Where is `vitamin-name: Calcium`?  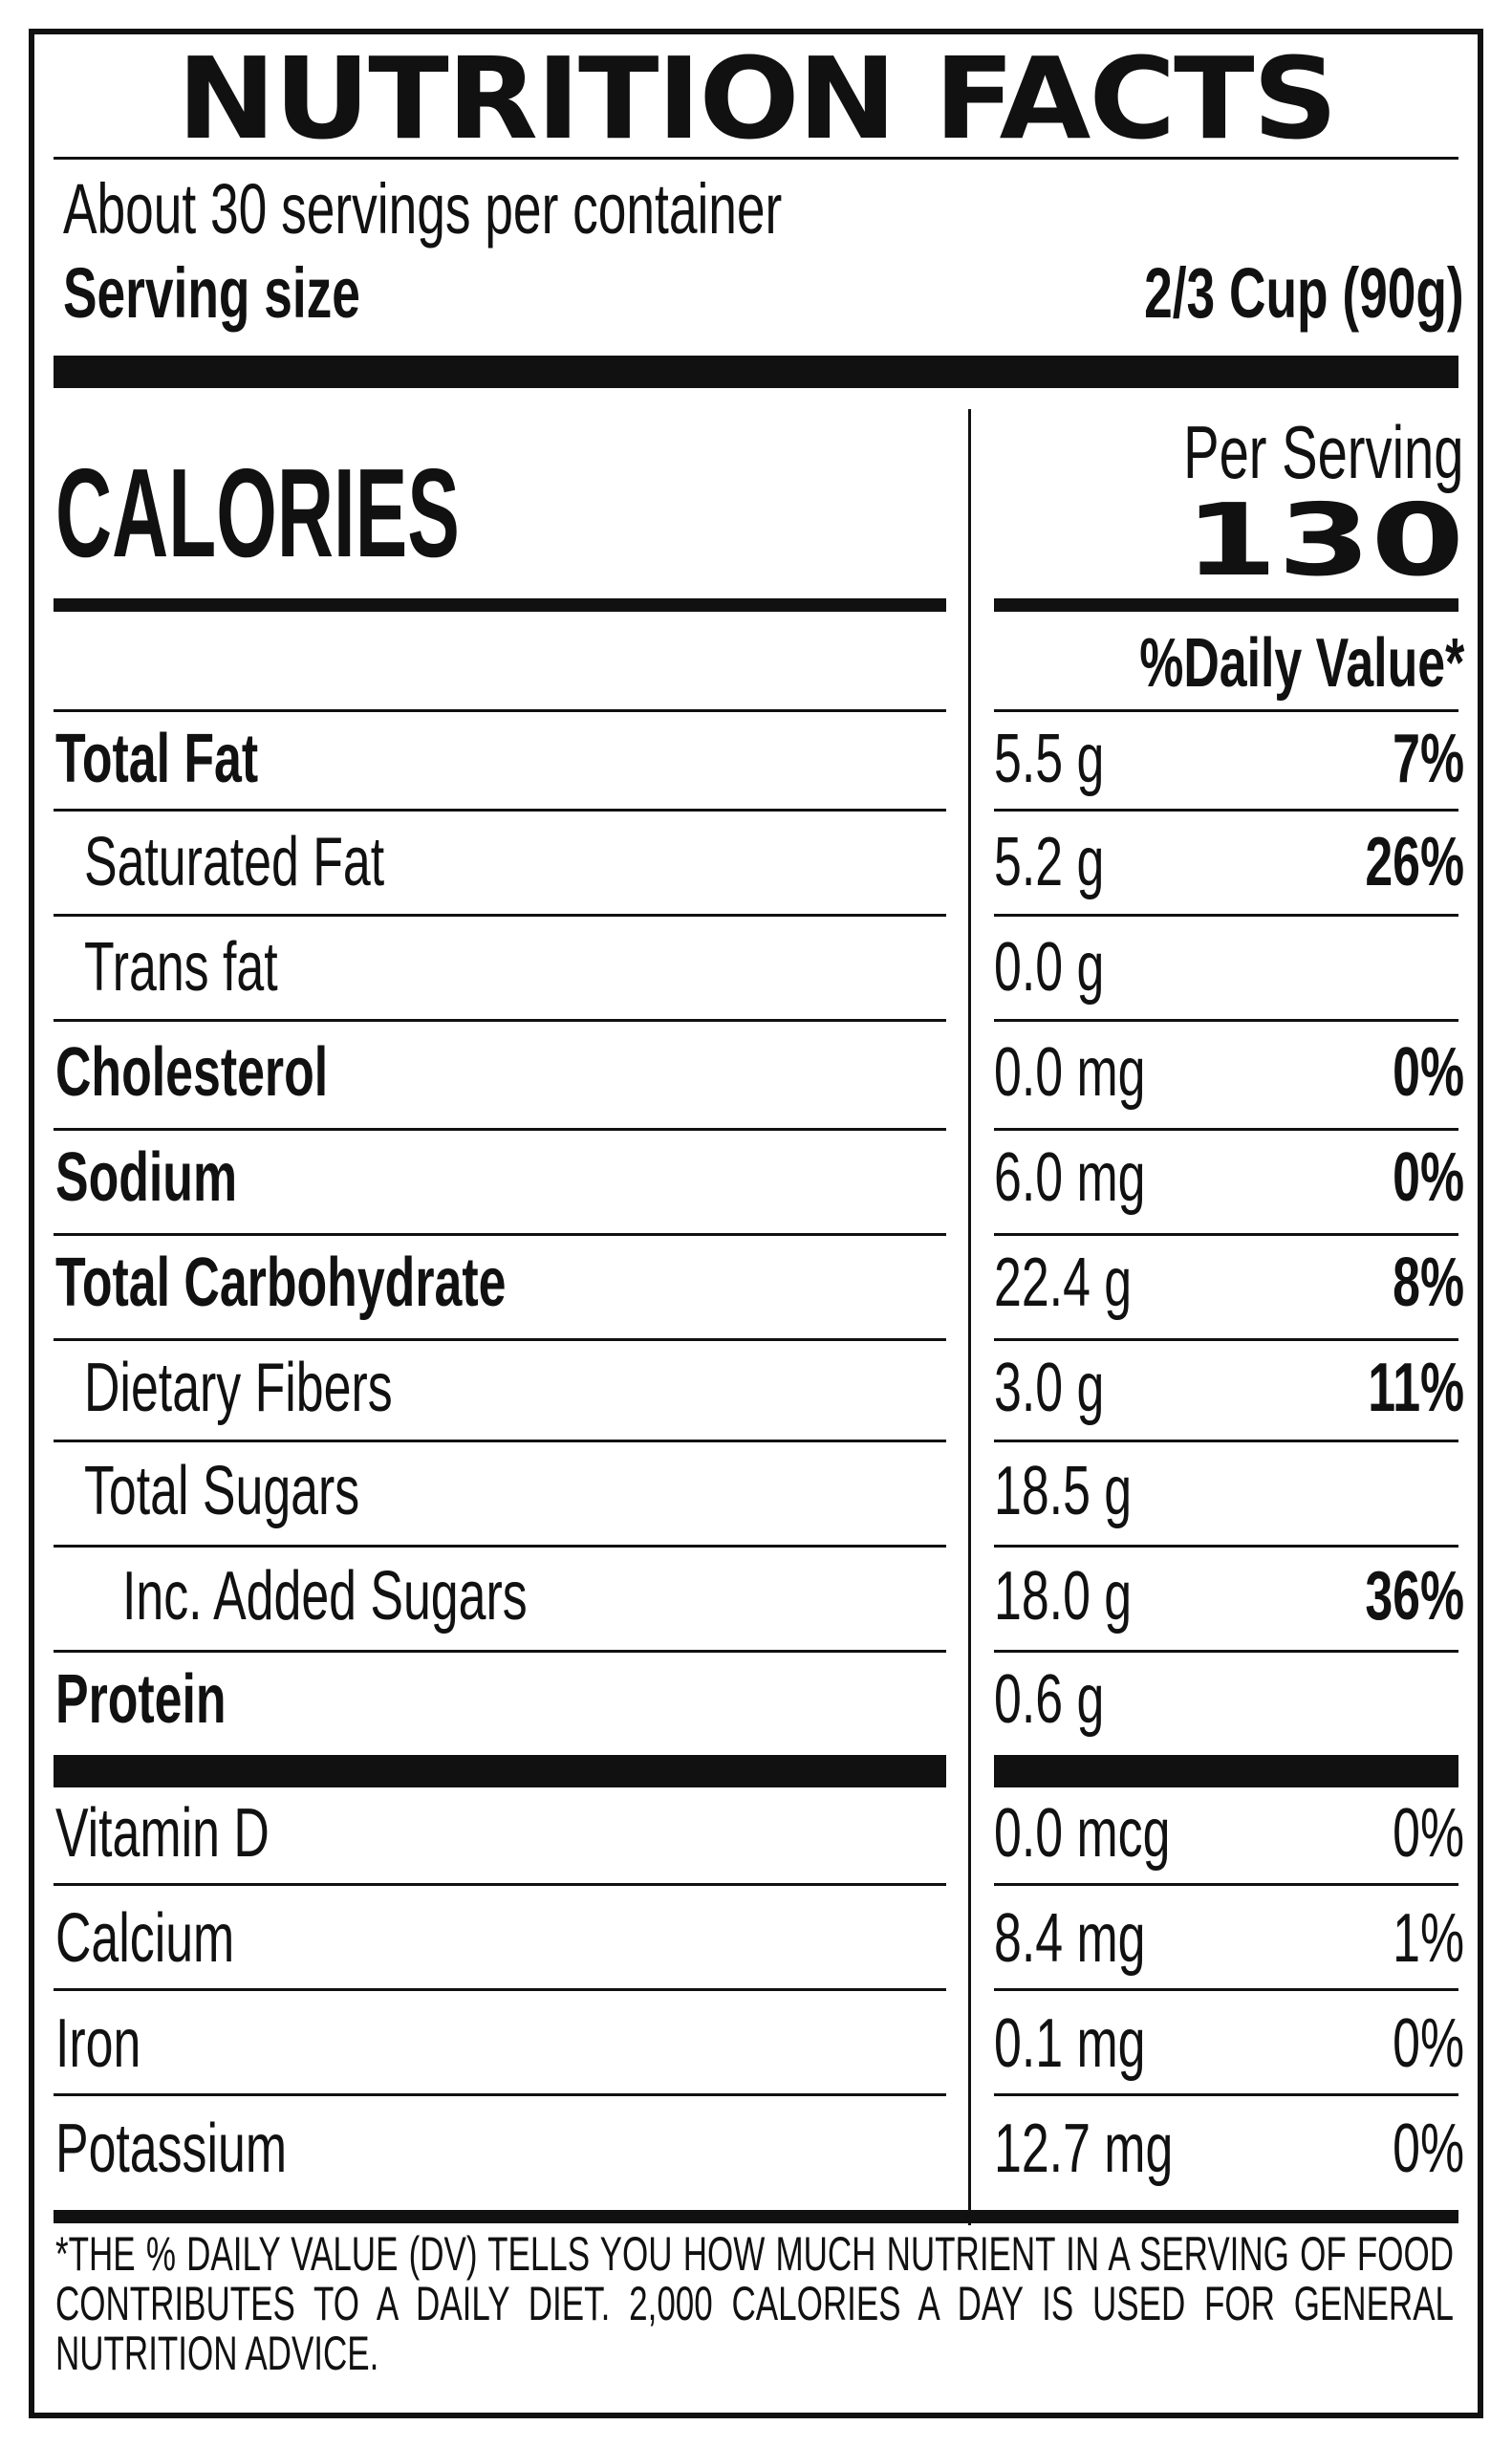
vitamin-name: Calcium is located at coordinates (145, 1938).